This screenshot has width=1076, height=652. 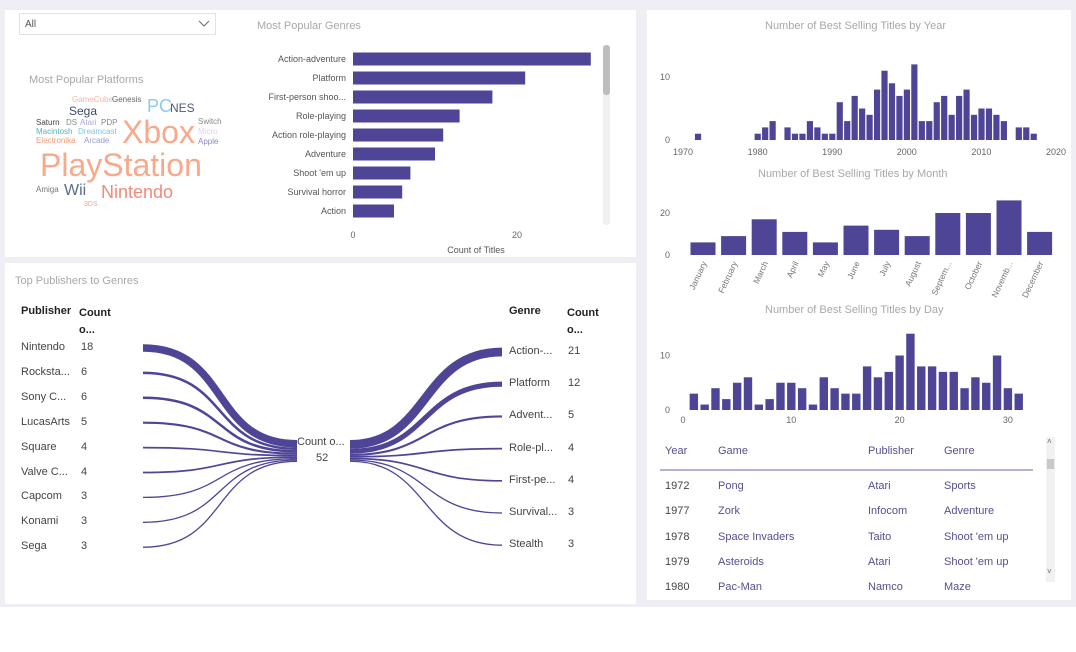 What do you see at coordinates (760, 272) in the screenshot?
I see `month-x-tick: March` at bounding box center [760, 272].